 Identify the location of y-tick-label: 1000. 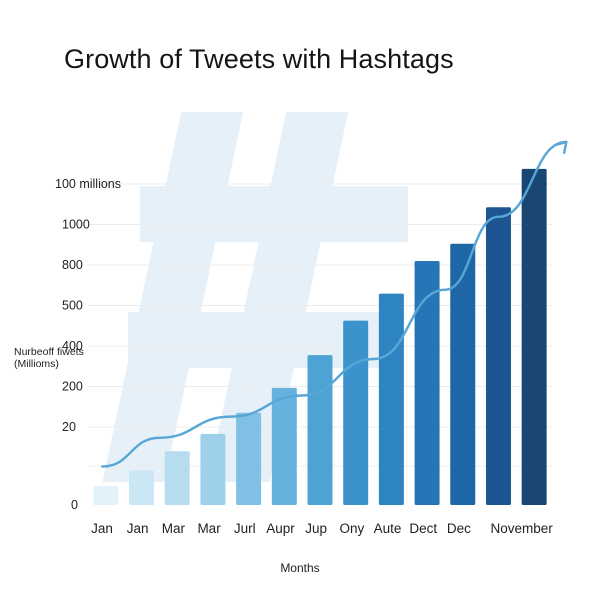
(76, 225).